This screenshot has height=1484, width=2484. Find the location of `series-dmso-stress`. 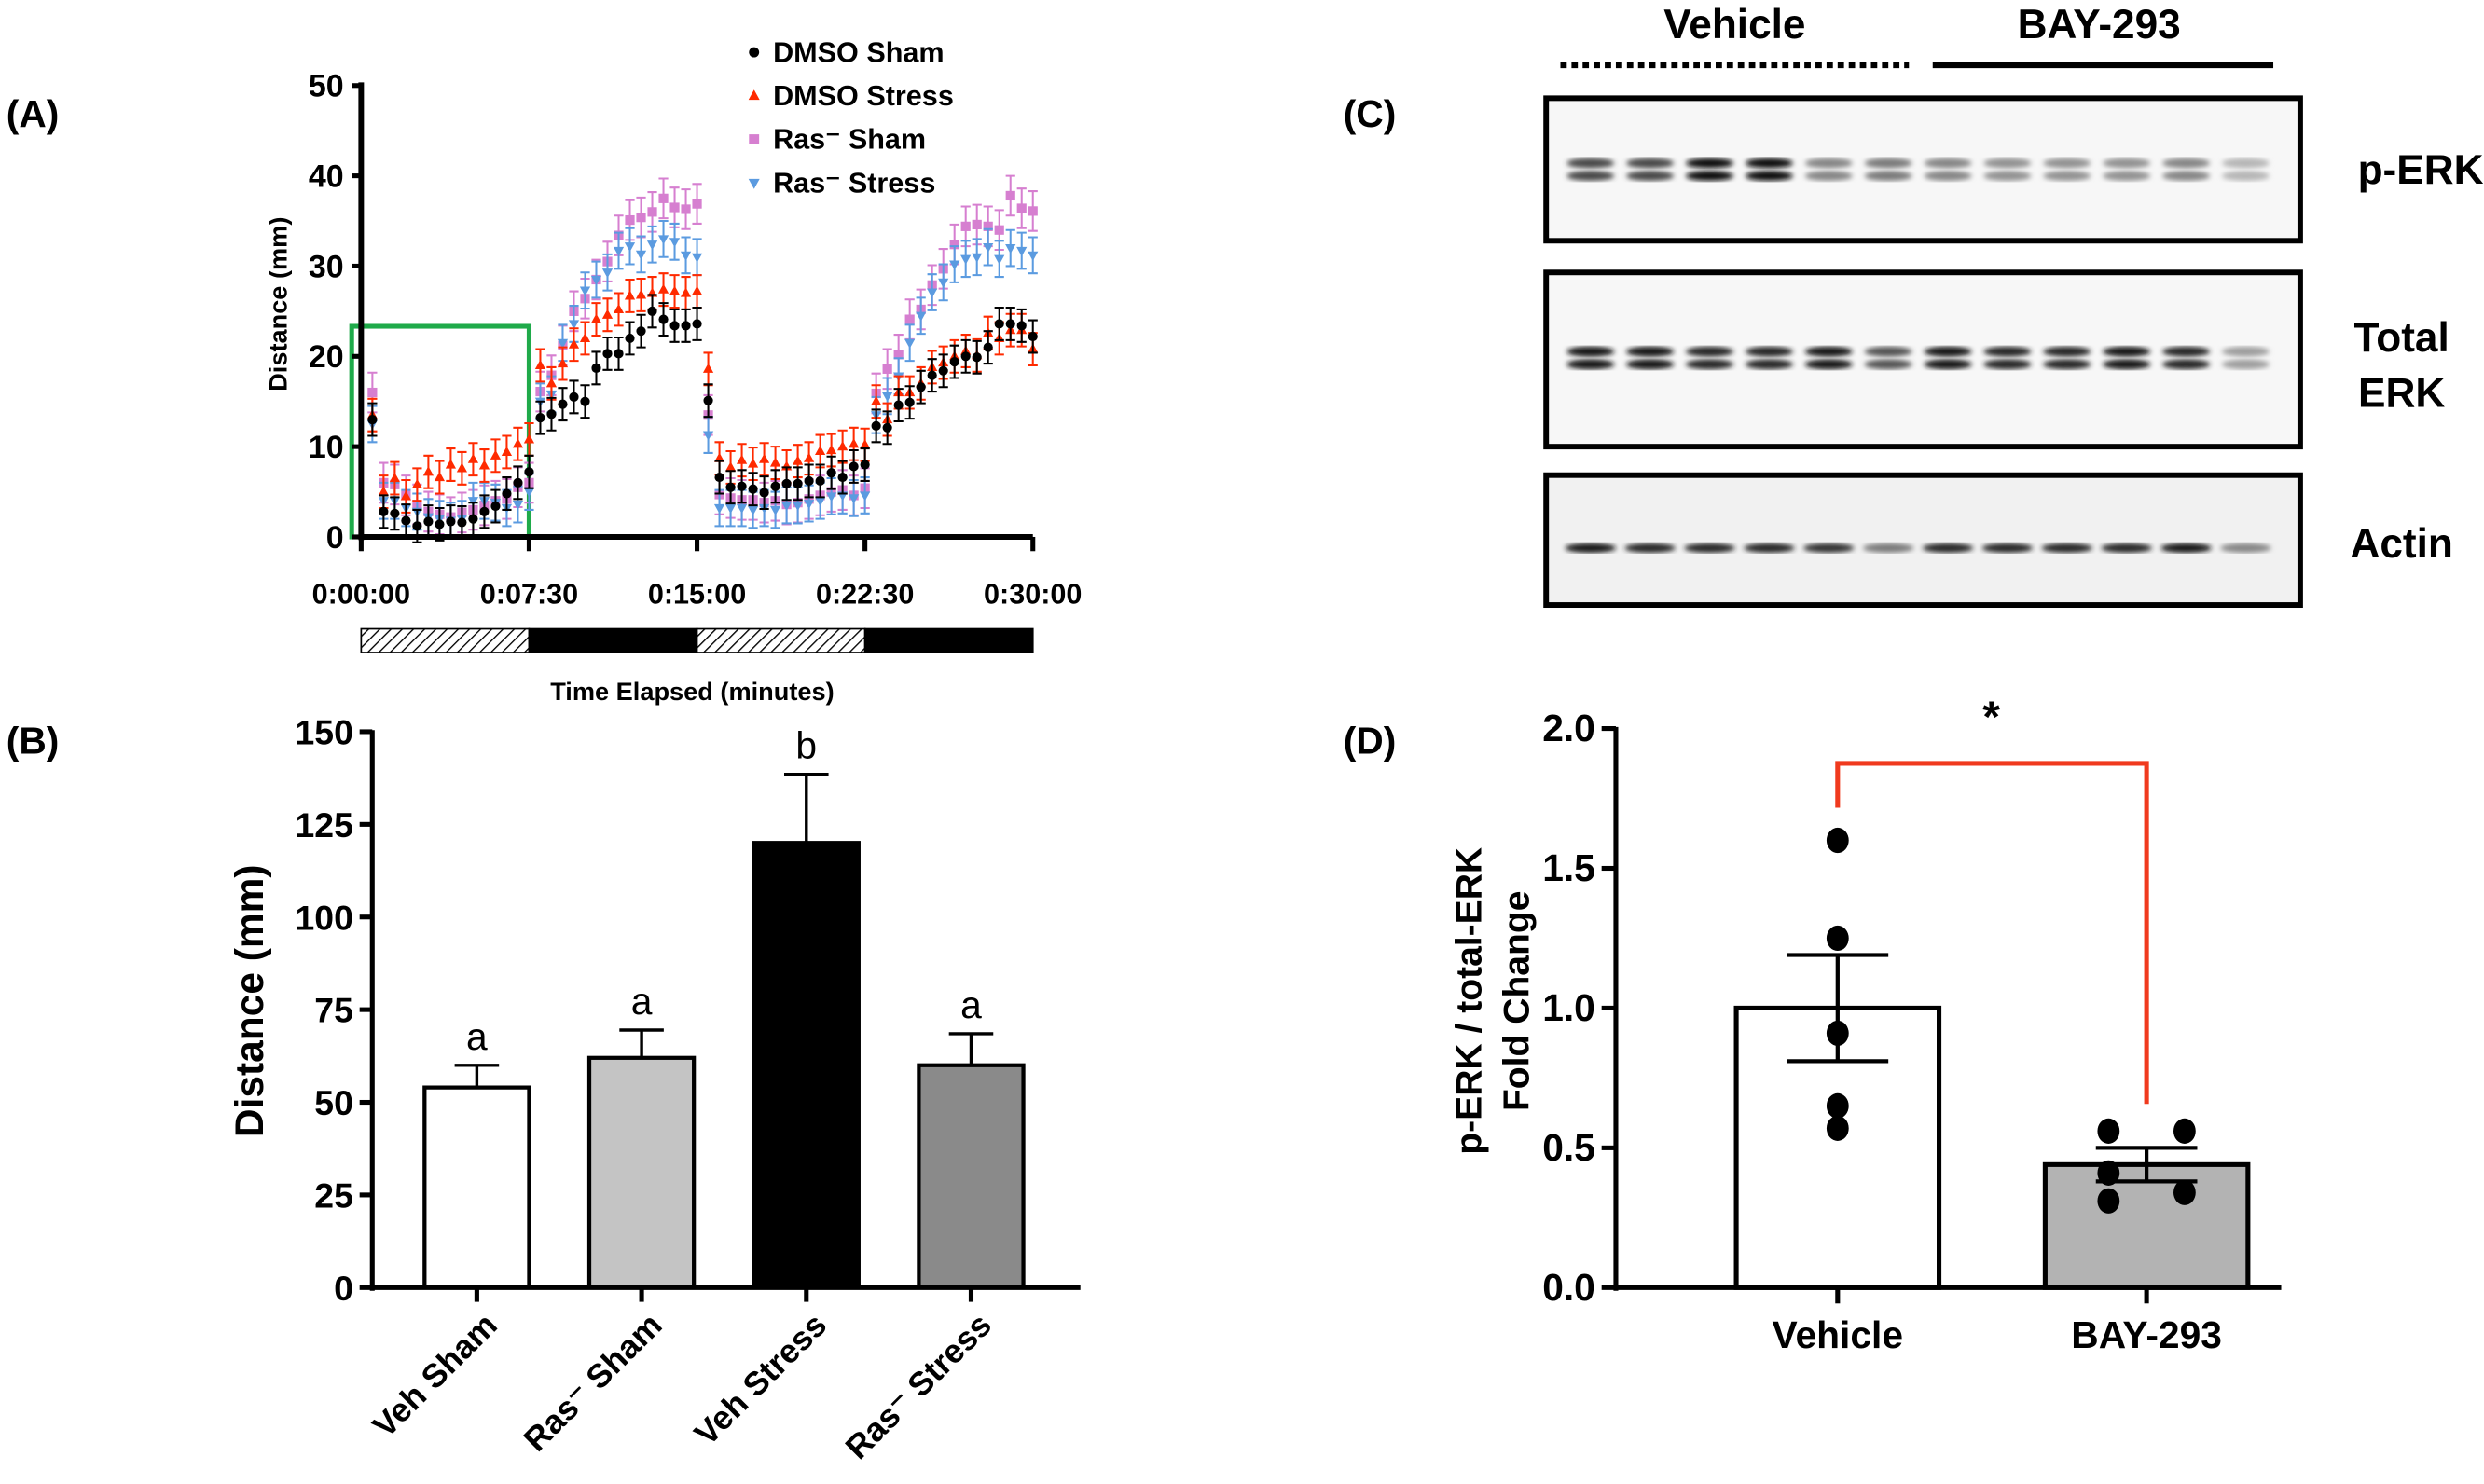

series-dmso-stress is located at coordinates (703, 393).